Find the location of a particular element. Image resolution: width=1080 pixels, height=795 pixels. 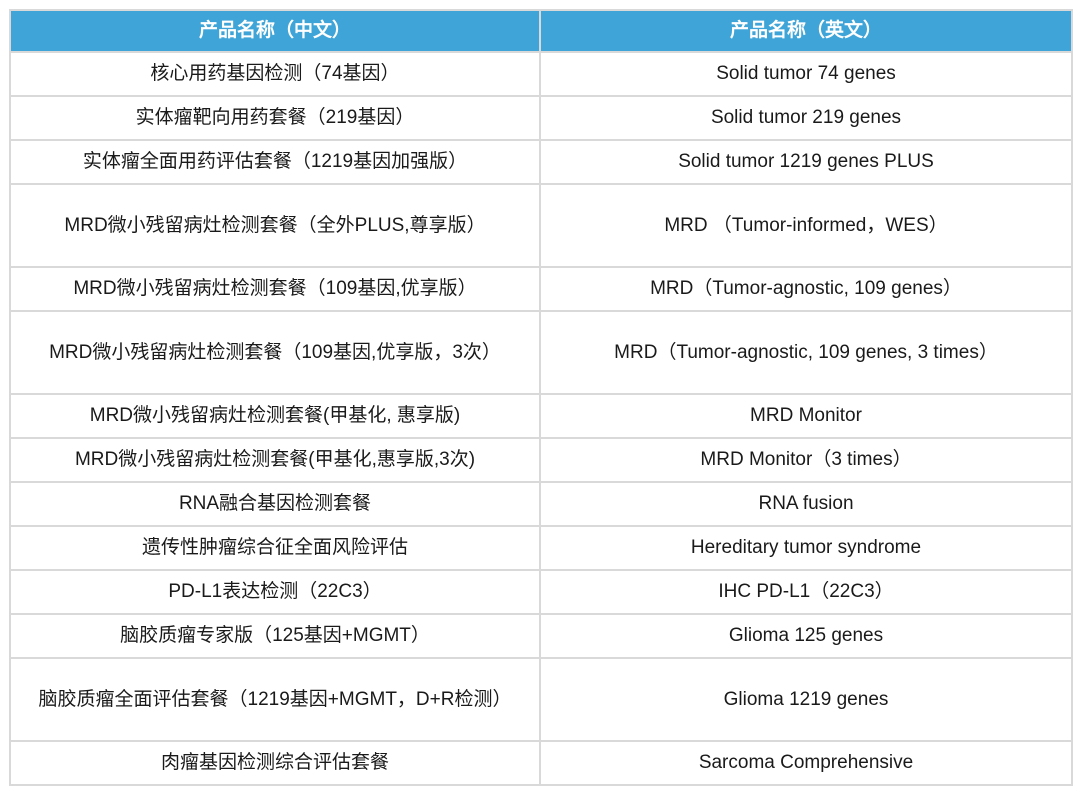

cell-chinese-name: MRD微小残留病灶检测套餐（全外PLUS,尊享版） is located at coordinates (275, 225).